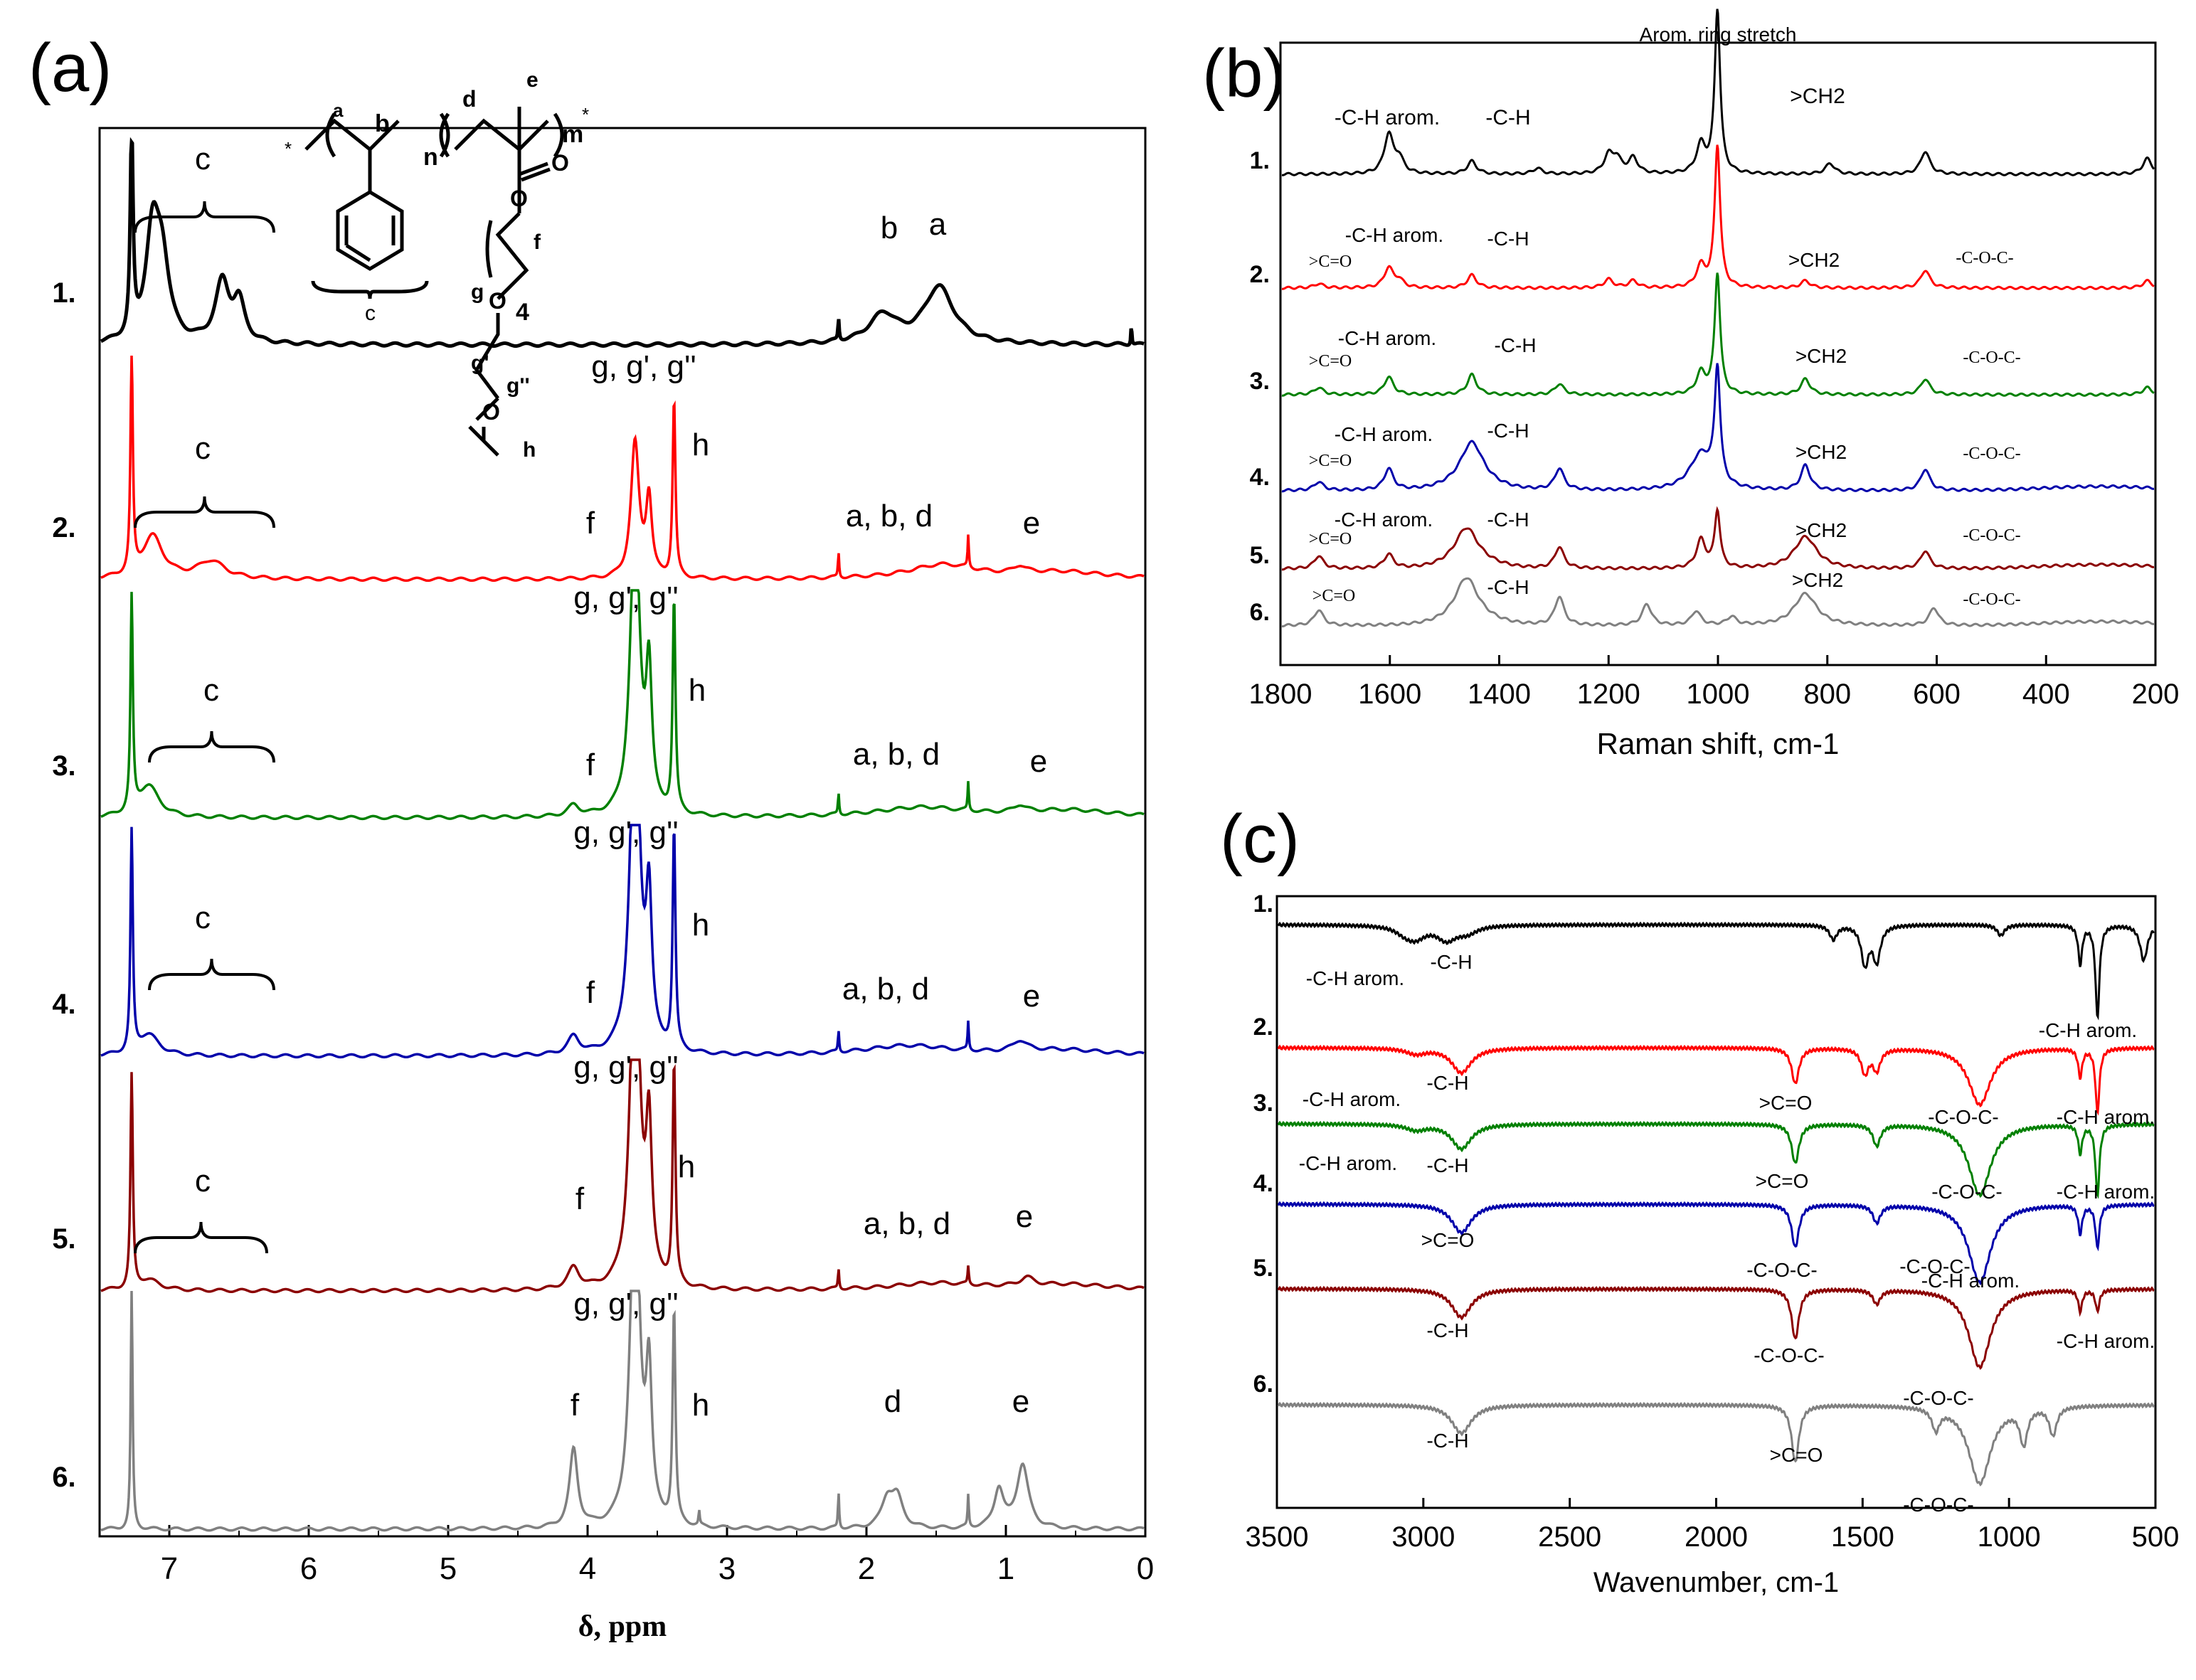  What do you see at coordinates (63, 527) in the screenshot?
I see `series-label-a: 2.` at bounding box center [63, 527].